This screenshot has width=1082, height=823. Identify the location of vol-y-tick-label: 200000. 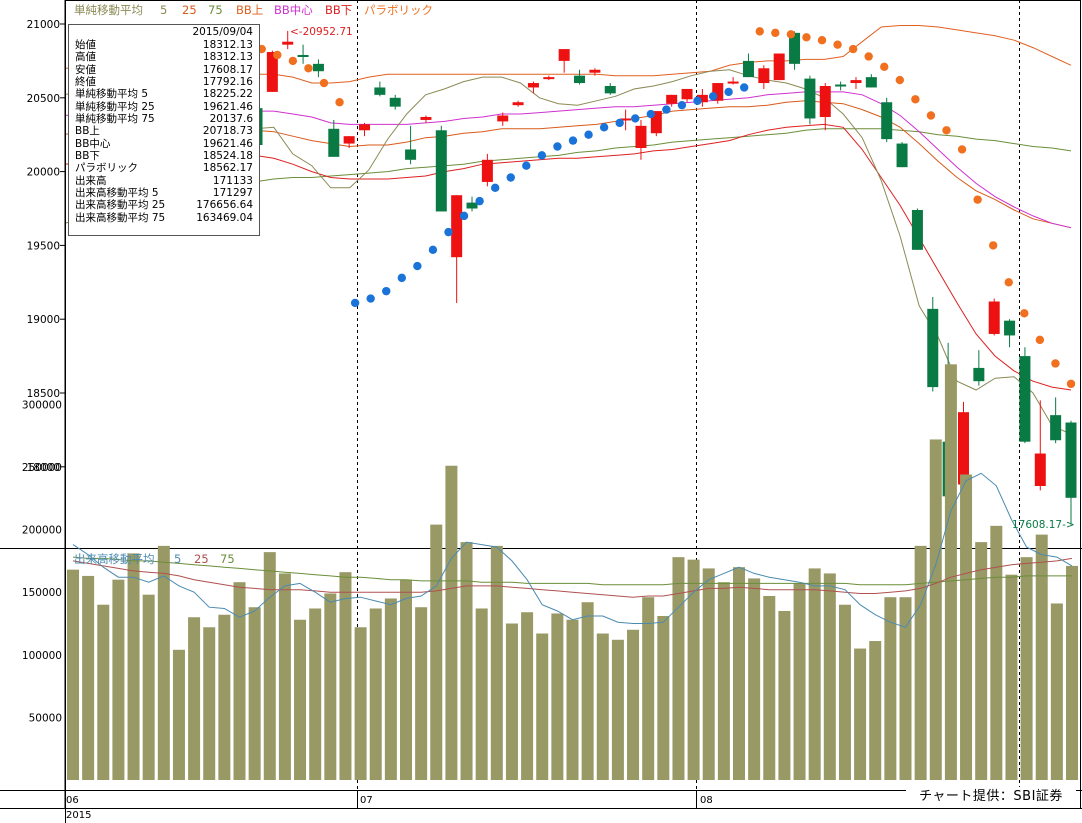
(42, 531).